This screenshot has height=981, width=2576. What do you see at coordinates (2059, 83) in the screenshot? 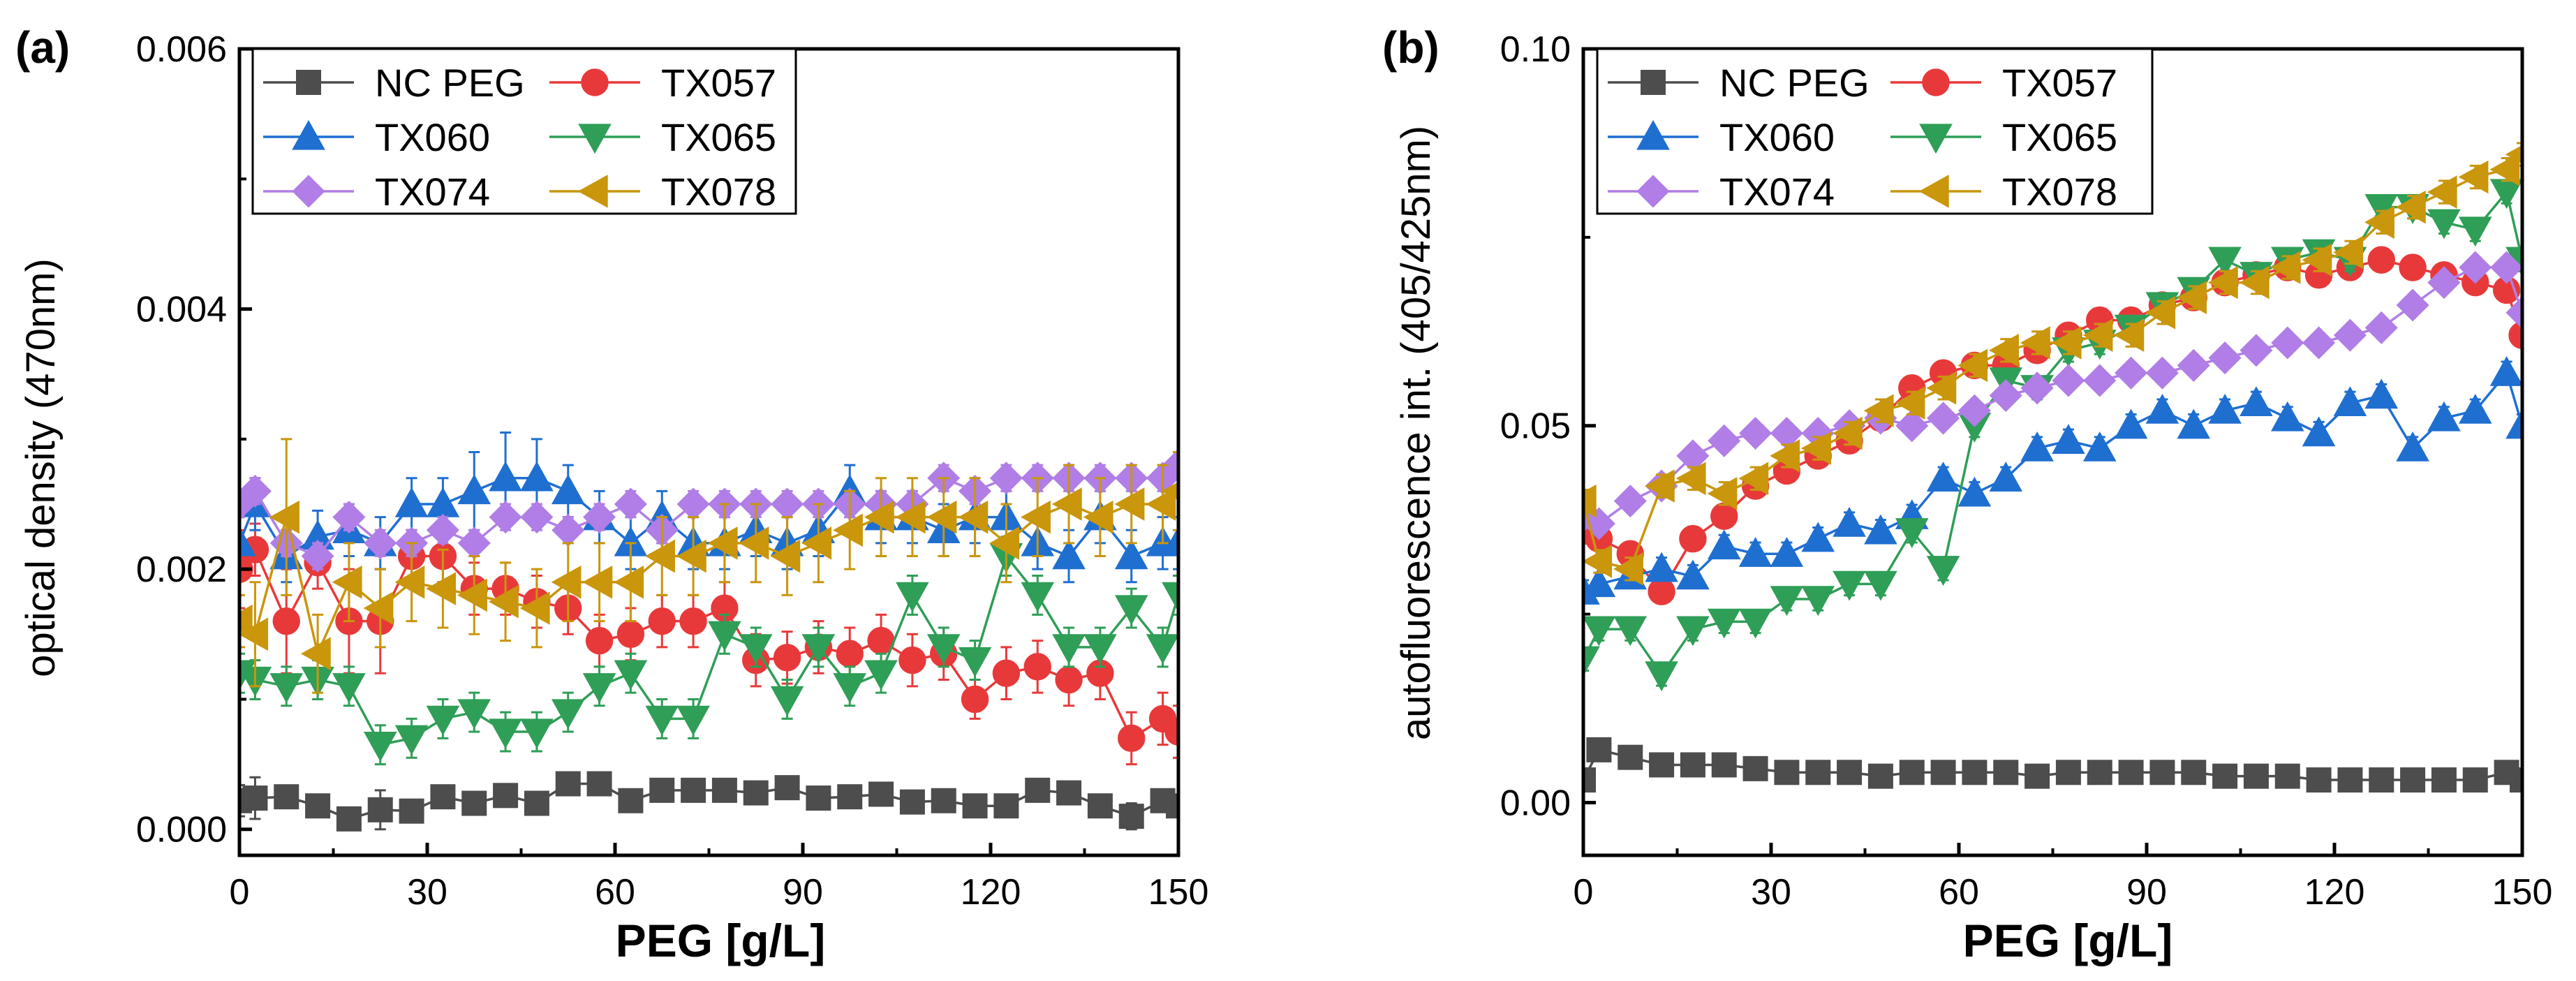
I see `legend-label: TX057` at bounding box center [2059, 83].